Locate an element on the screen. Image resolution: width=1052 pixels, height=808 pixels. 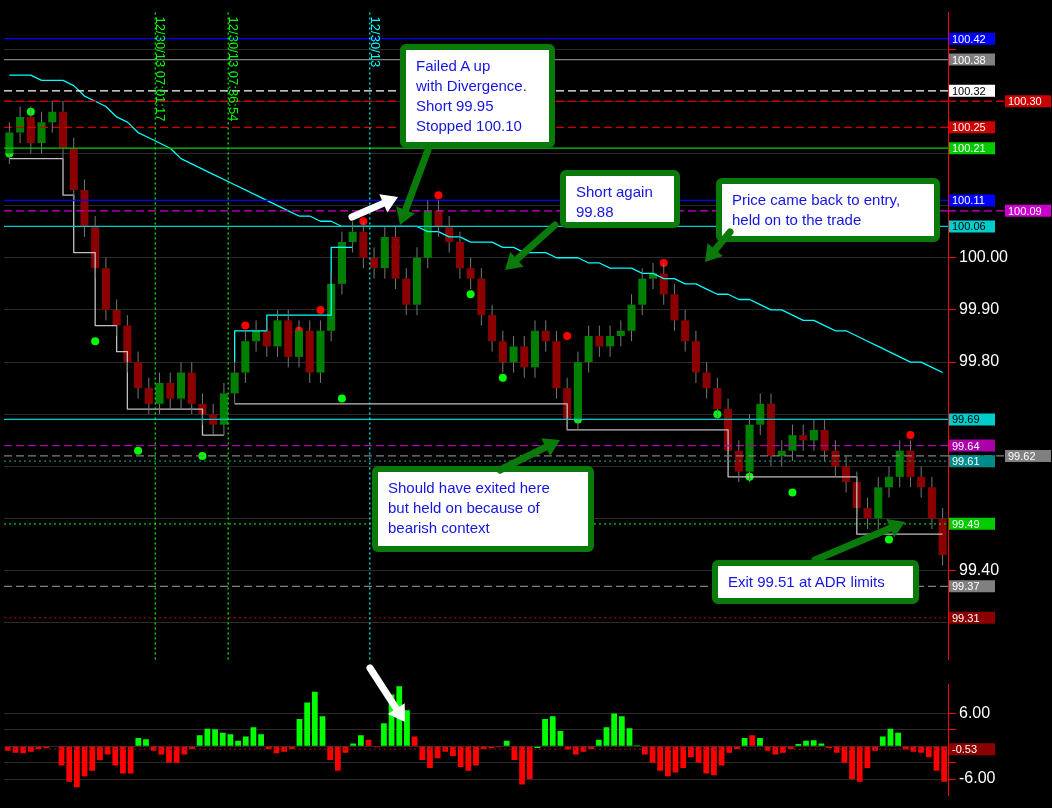
ref-line-label: 100.32 is located at coordinates (969, 90).